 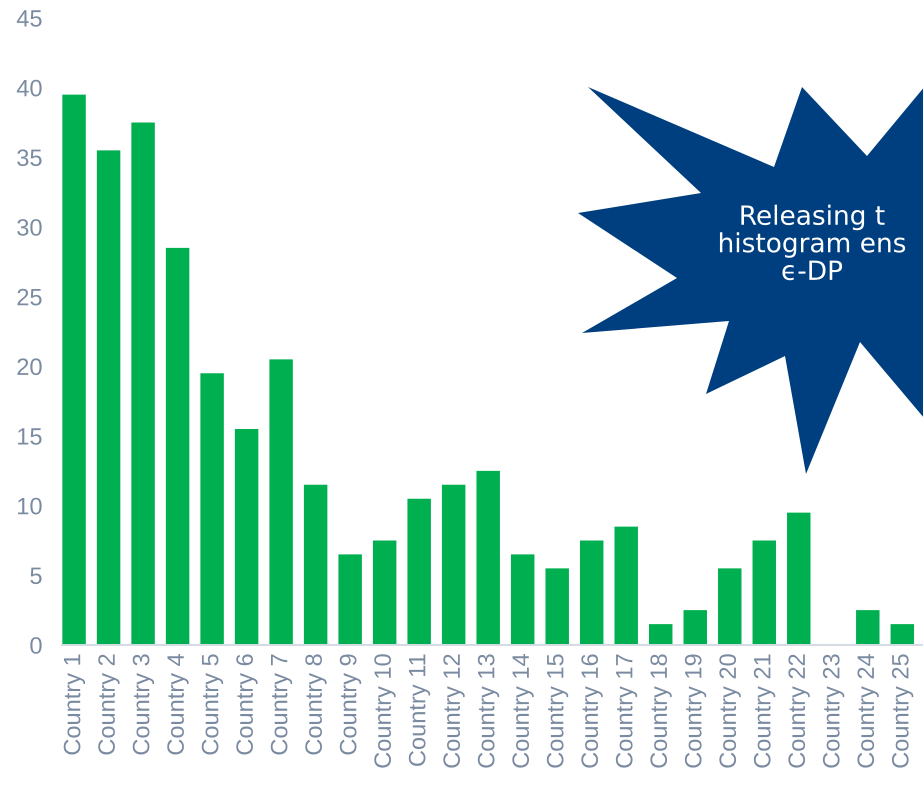 What do you see at coordinates (36, 645) in the screenshot?
I see `y-tick-label: 0` at bounding box center [36, 645].